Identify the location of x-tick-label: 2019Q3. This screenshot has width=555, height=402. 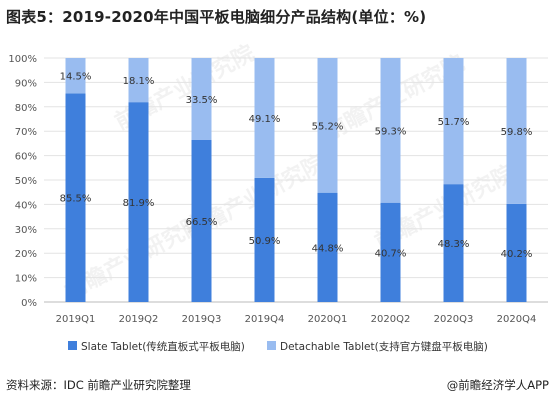
(202, 319).